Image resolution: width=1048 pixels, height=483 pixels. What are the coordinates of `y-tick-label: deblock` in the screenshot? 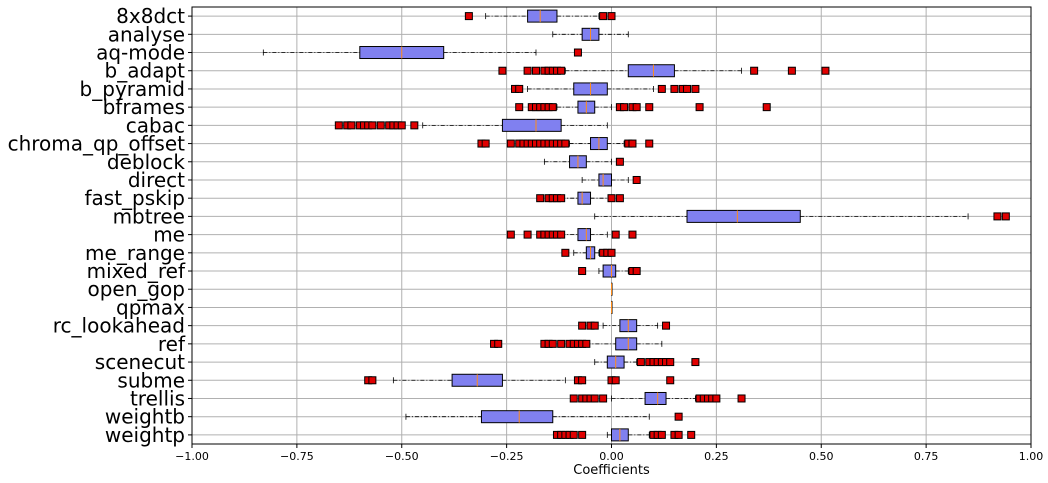 It's located at (146, 162).